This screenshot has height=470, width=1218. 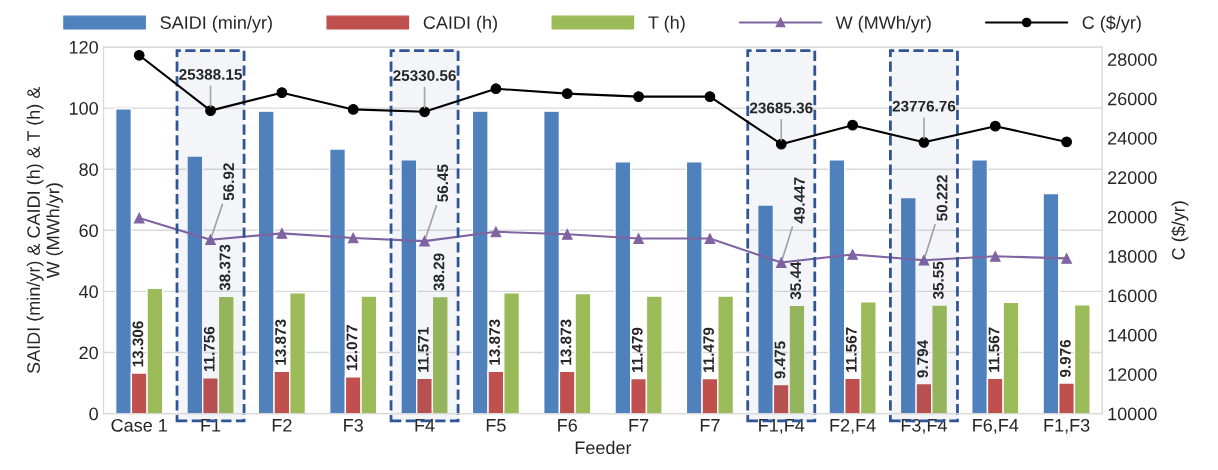 What do you see at coordinates (352, 348) in the screenshot?
I see `data-label: 12.077` at bounding box center [352, 348].